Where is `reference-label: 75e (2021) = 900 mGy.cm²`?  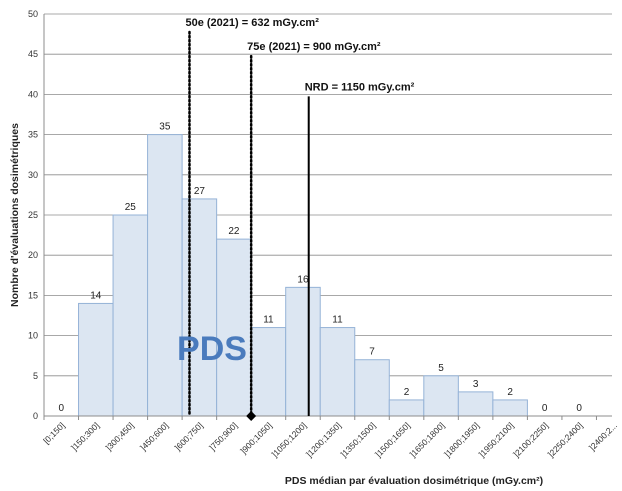 reference-label: 75e (2021) = 900 mGy.cm² is located at coordinates (314, 47).